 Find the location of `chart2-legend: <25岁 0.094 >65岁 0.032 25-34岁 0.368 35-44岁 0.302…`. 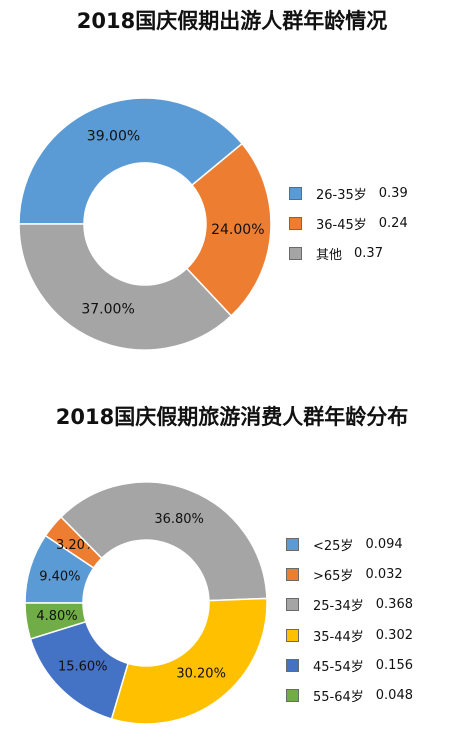

chart2-legend: <25岁 0.094 >65岁 0.032 25-34岁 0.368 35-44岁 0.302… is located at coordinates (349, 620).